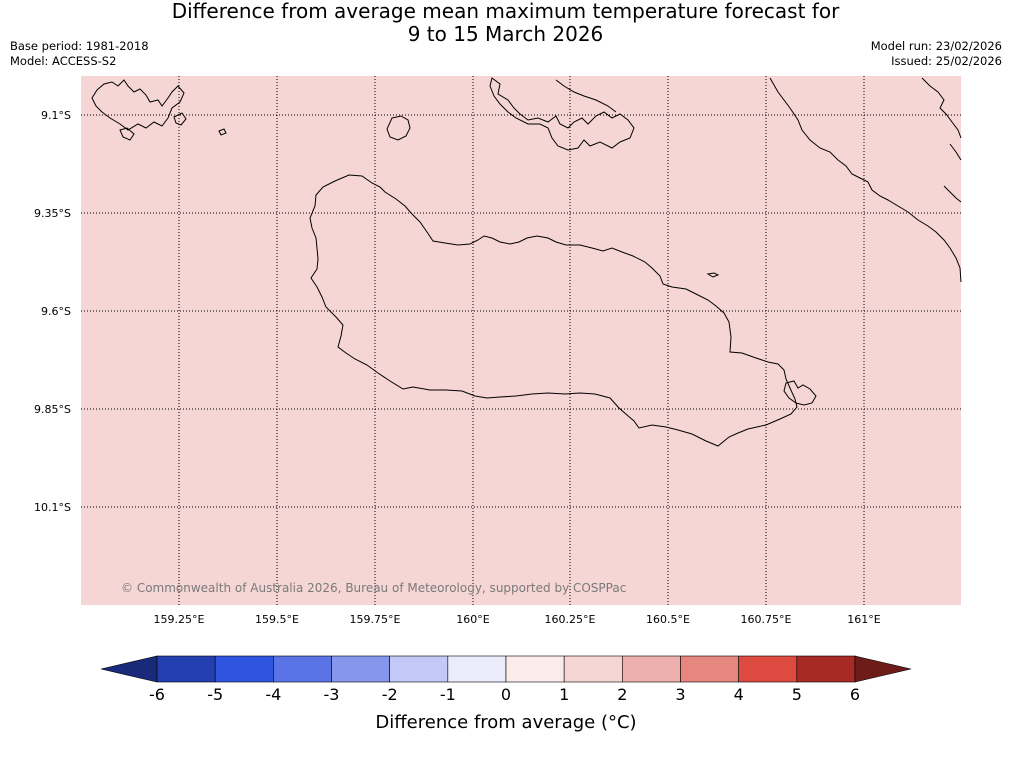  I want to click on lat-label-10.1: 10.1°S, so click(52, 507).